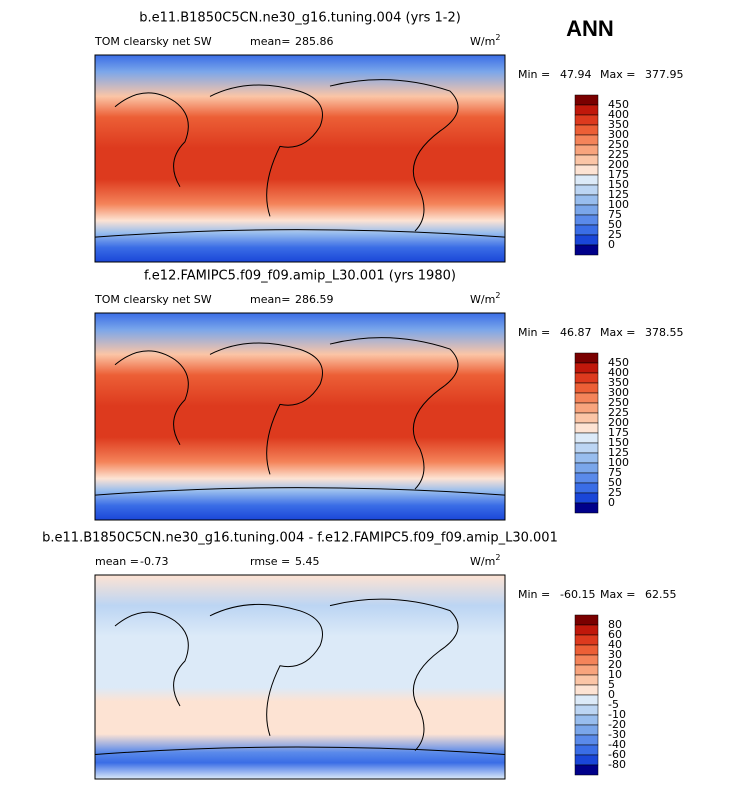 The image size is (733, 792). What do you see at coordinates (611, 694) in the screenshot?
I see `colorbar-label: 0` at bounding box center [611, 694].